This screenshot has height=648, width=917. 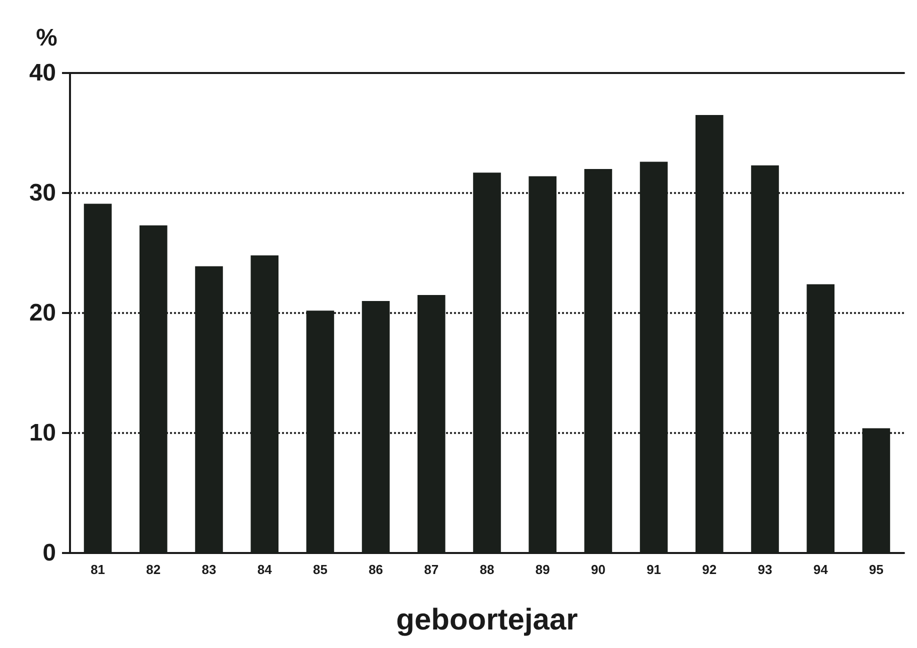 What do you see at coordinates (42, 433) in the screenshot?
I see `y-tick-label: 10` at bounding box center [42, 433].